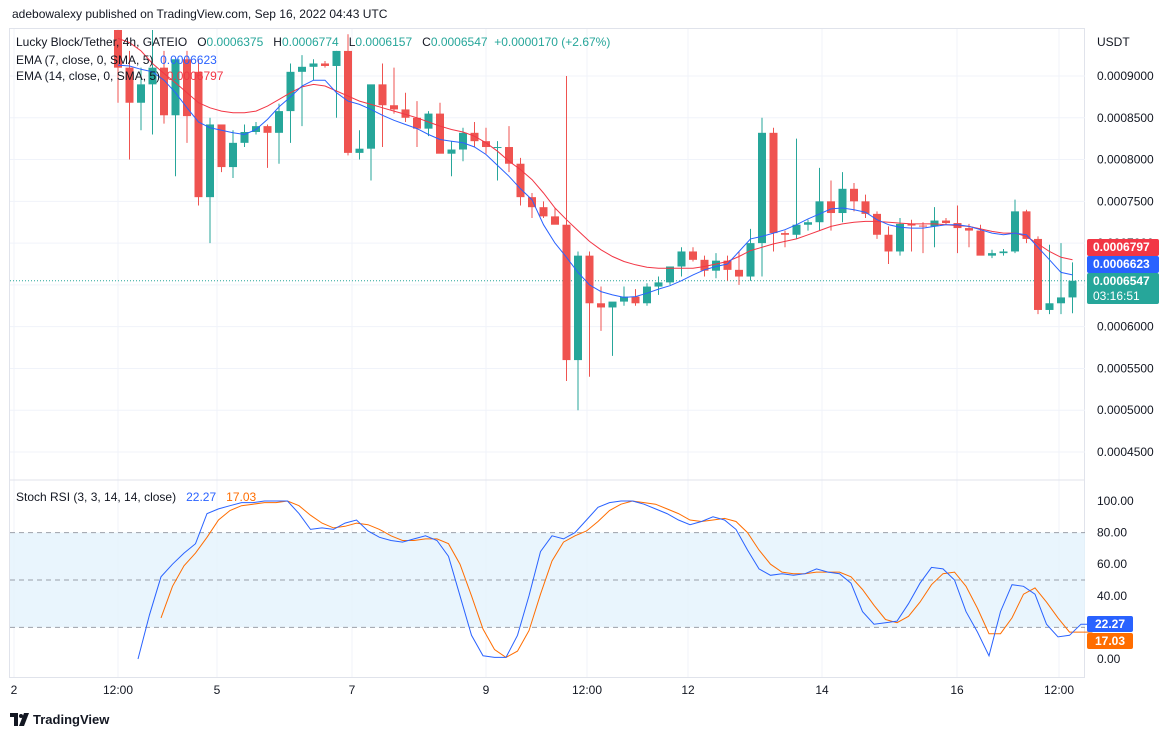  What do you see at coordinates (1116, 296) in the screenshot?
I see `bar-countdown: 03:16:51` at bounding box center [1116, 296].